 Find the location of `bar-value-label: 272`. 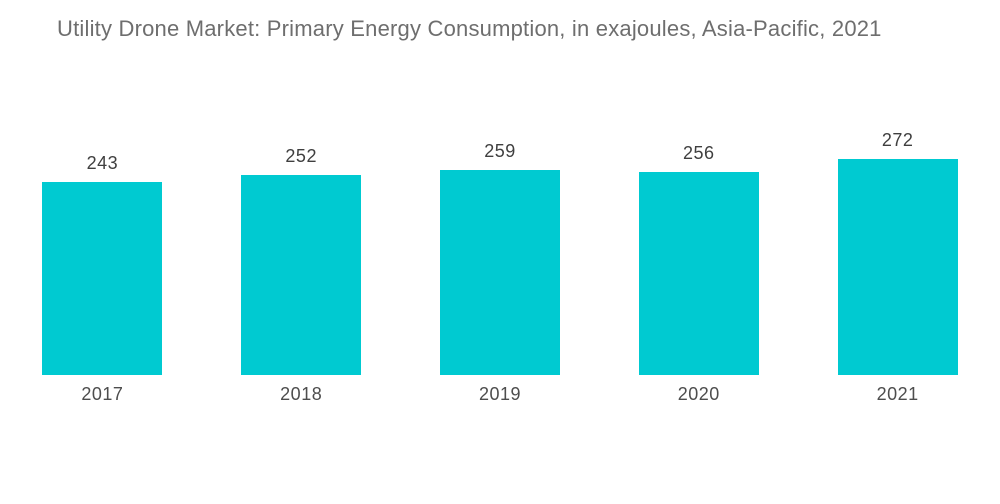

bar-value-label: 272 is located at coordinates (897, 140).